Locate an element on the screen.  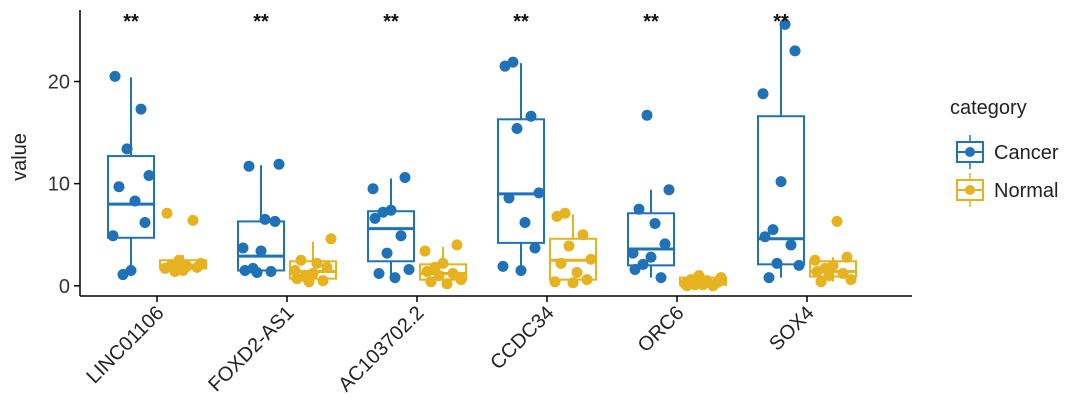
legend-item-normal: Normal is located at coordinates (1007, 190).